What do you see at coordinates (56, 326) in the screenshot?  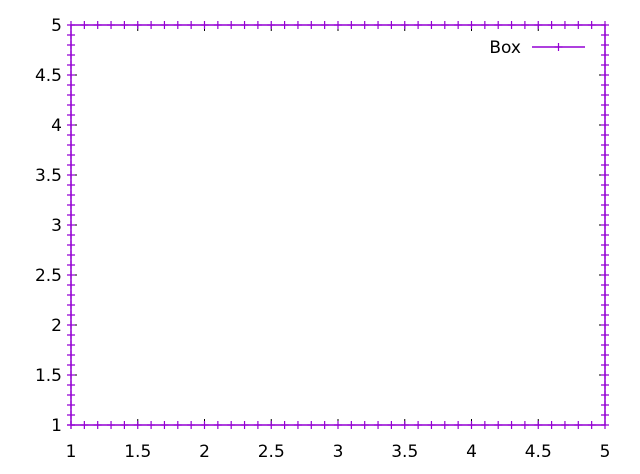 I see `y-tick-label: 2` at bounding box center [56, 326].